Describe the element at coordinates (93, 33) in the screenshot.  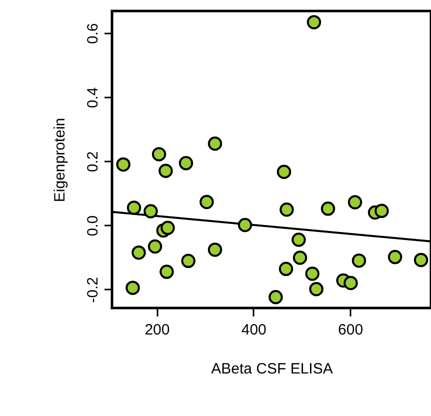
I see `y-tick-label: 0.6` at that location.